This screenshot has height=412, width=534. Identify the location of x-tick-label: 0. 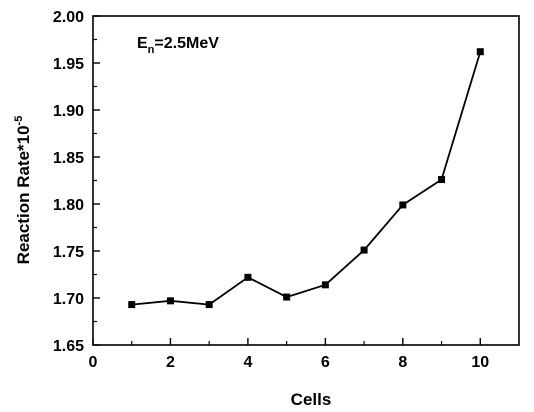
(93, 362).